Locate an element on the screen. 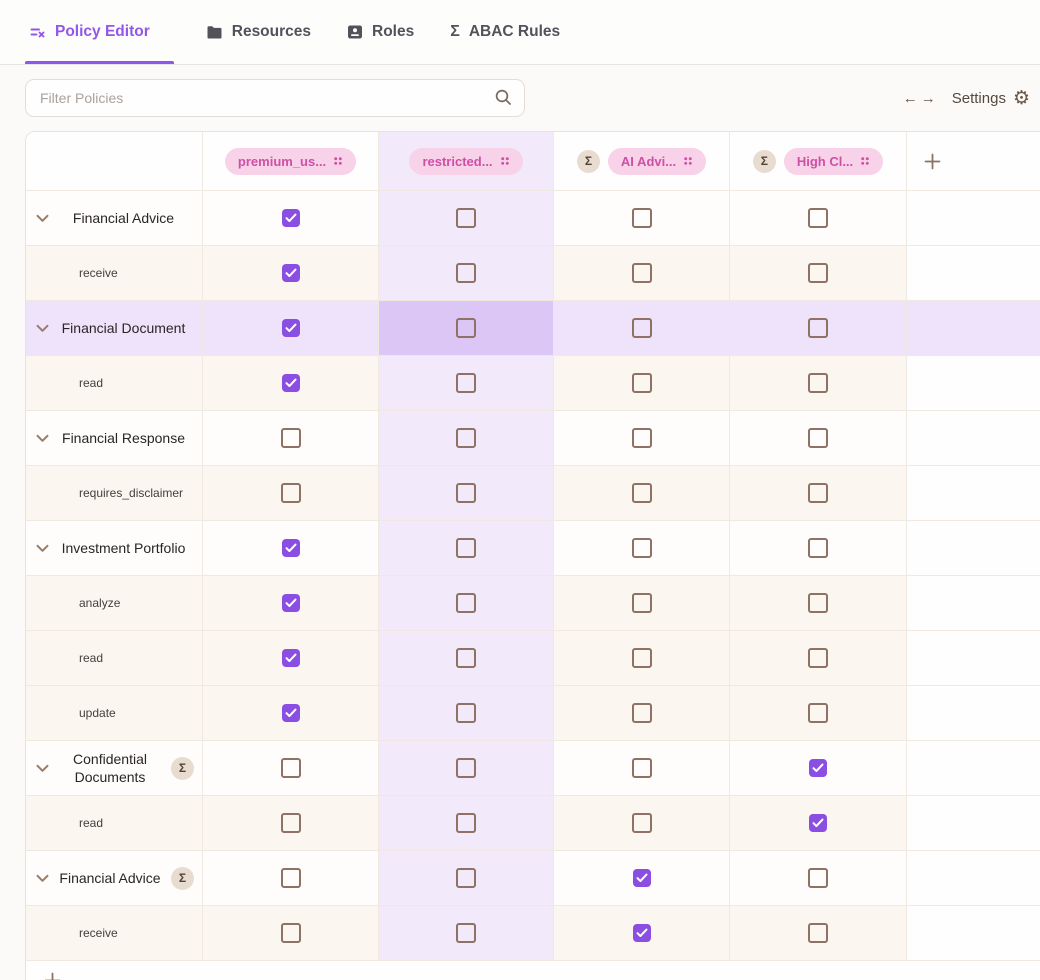 The height and width of the screenshot is (980, 1040). settings-button: Settings ⚙ is located at coordinates (991, 98).